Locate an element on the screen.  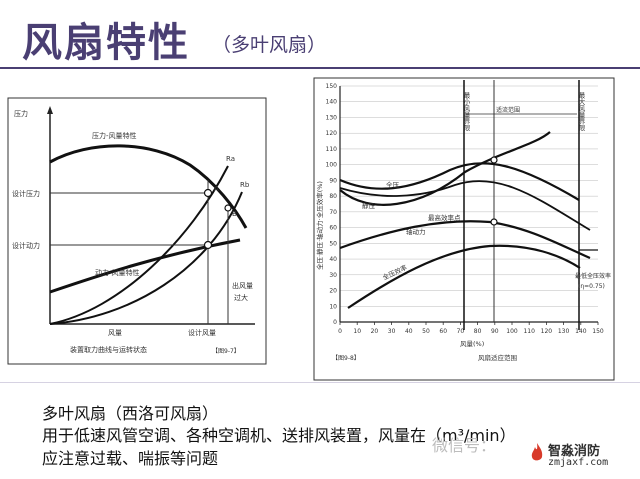
design-flow-label: 设计风量 is located at coordinates (202, 332).